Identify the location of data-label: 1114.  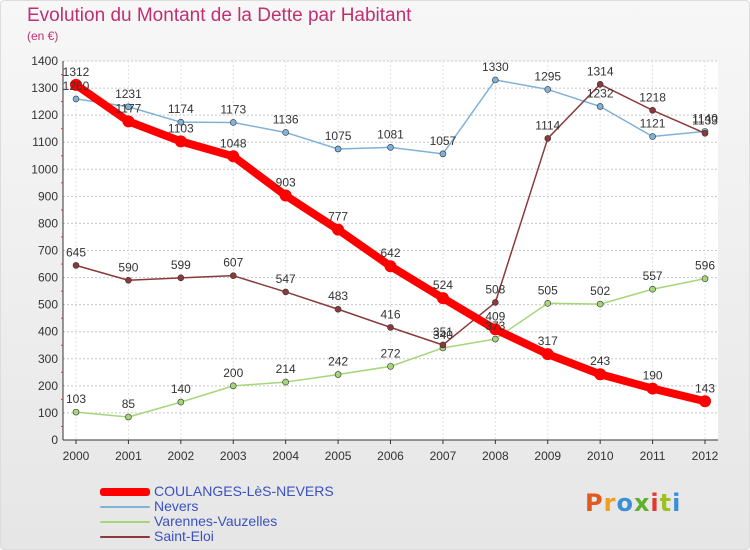
(547, 125).